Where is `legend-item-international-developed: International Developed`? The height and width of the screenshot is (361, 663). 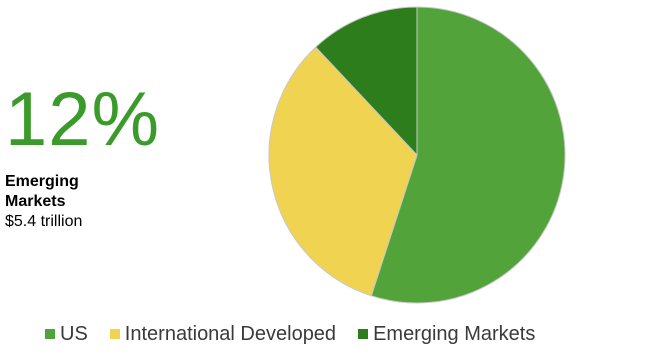
legend-item-international-developed: International Developed is located at coordinates (223, 334).